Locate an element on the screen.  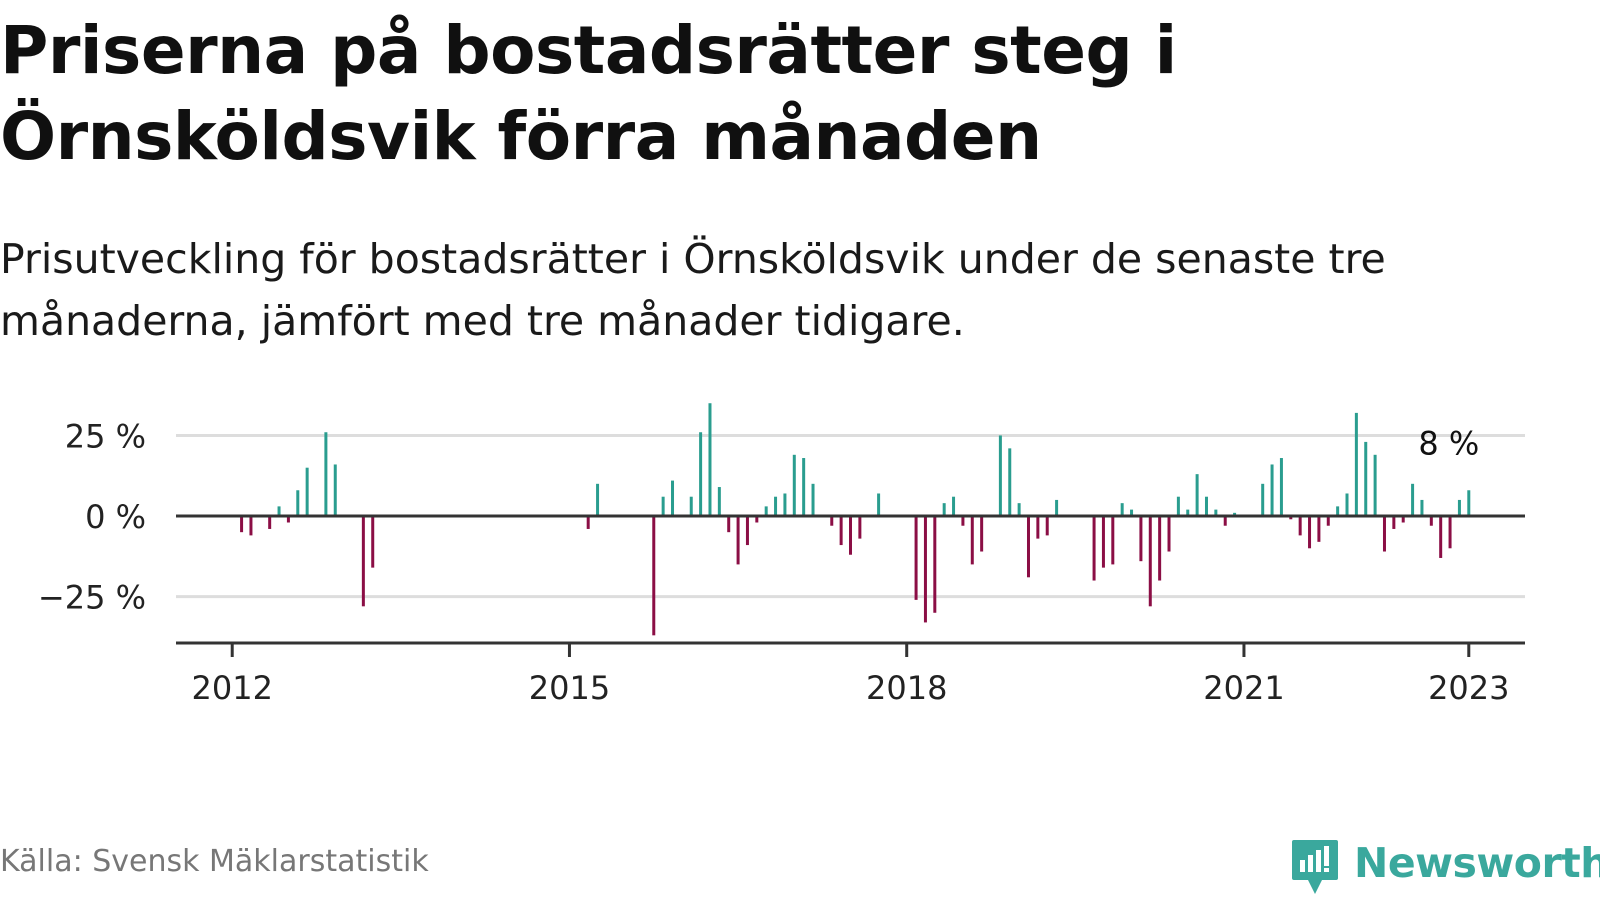
x-axis-labels: 2012 2015 2018 2021 2023 is located at coordinates (850, 688).